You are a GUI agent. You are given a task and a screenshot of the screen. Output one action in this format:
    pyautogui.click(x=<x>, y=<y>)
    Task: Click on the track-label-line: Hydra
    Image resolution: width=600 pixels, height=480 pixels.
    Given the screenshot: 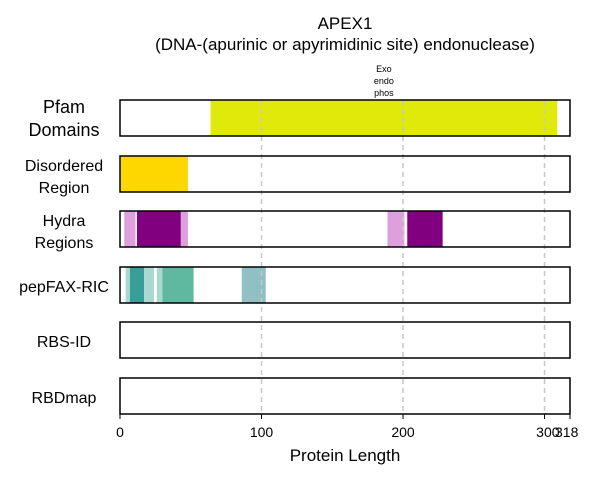 What is the action you would take?
    pyautogui.click(x=64, y=221)
    